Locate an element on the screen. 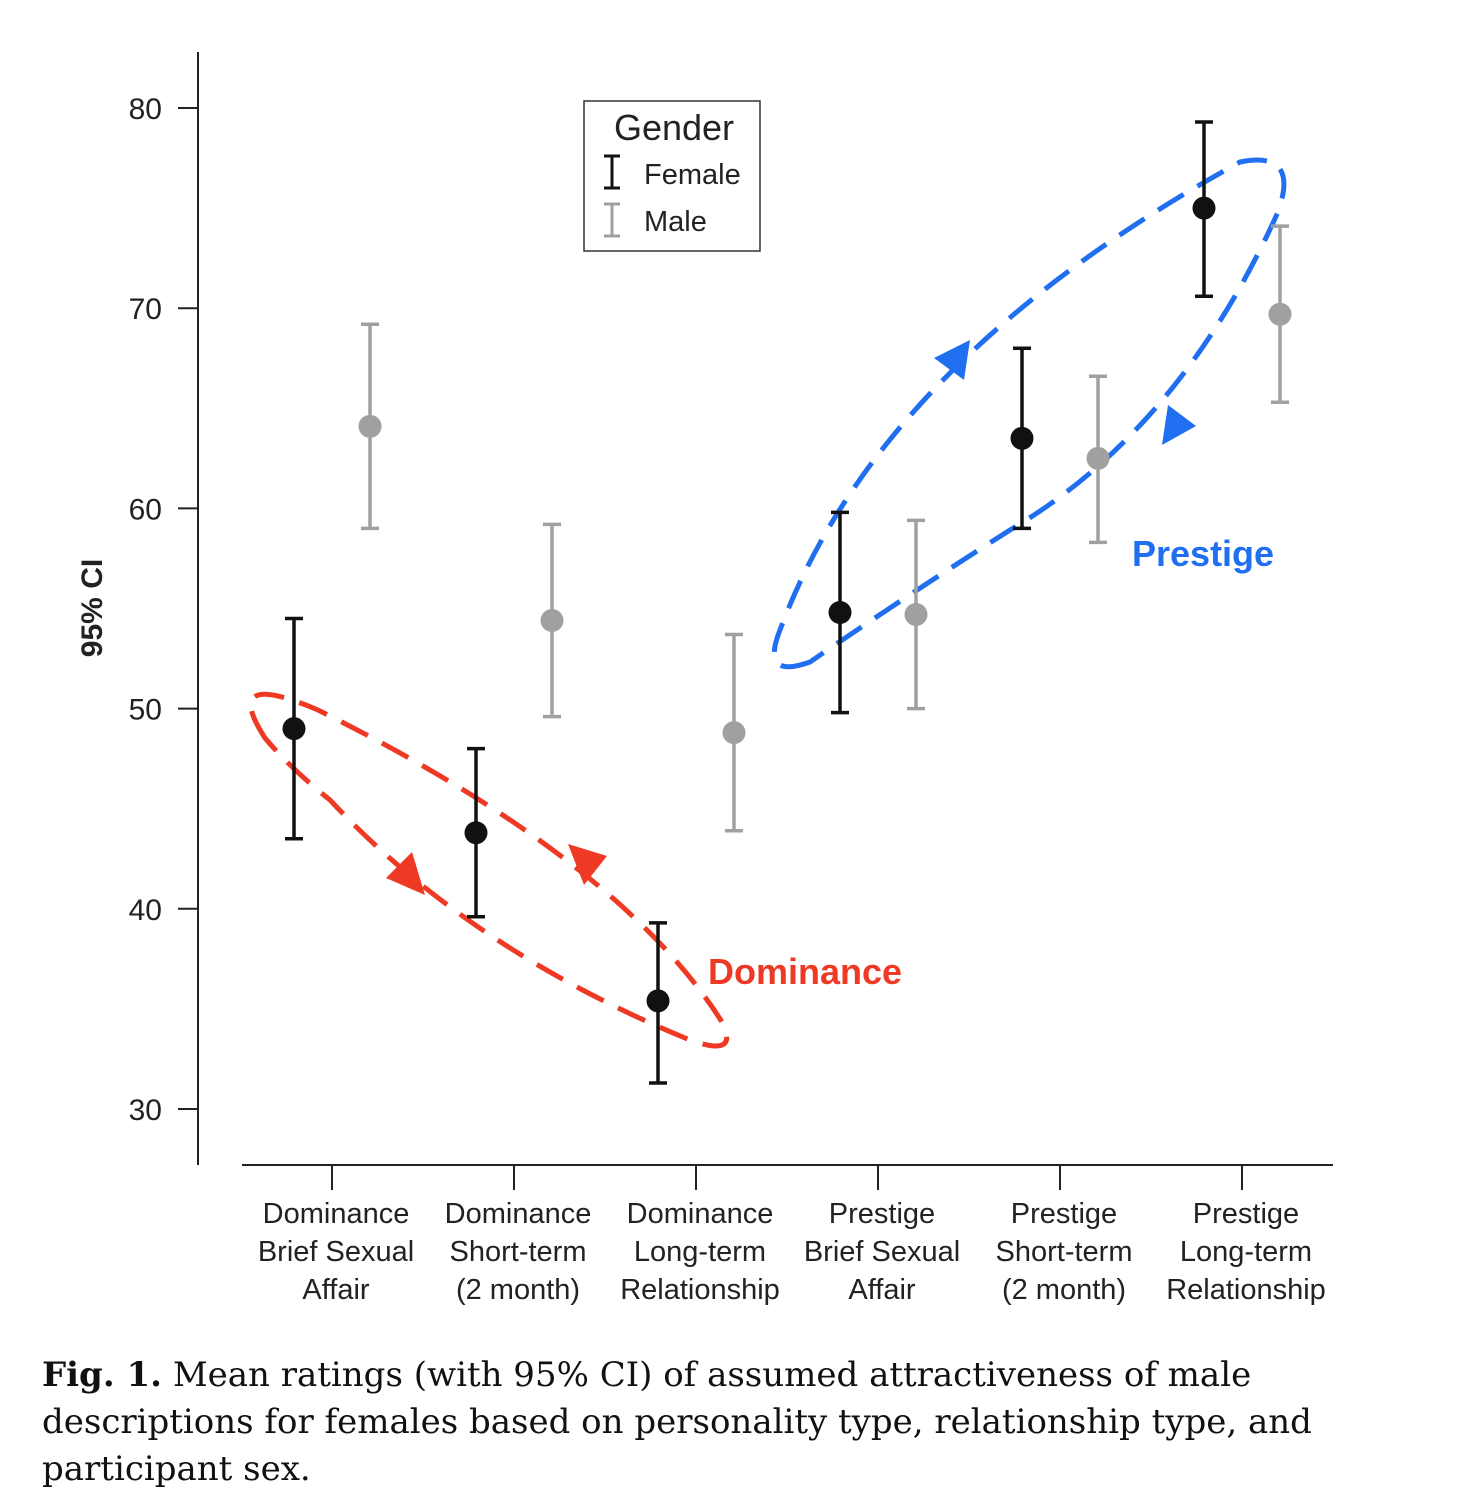  legend-male-icon is located at coordinates (612, 220).